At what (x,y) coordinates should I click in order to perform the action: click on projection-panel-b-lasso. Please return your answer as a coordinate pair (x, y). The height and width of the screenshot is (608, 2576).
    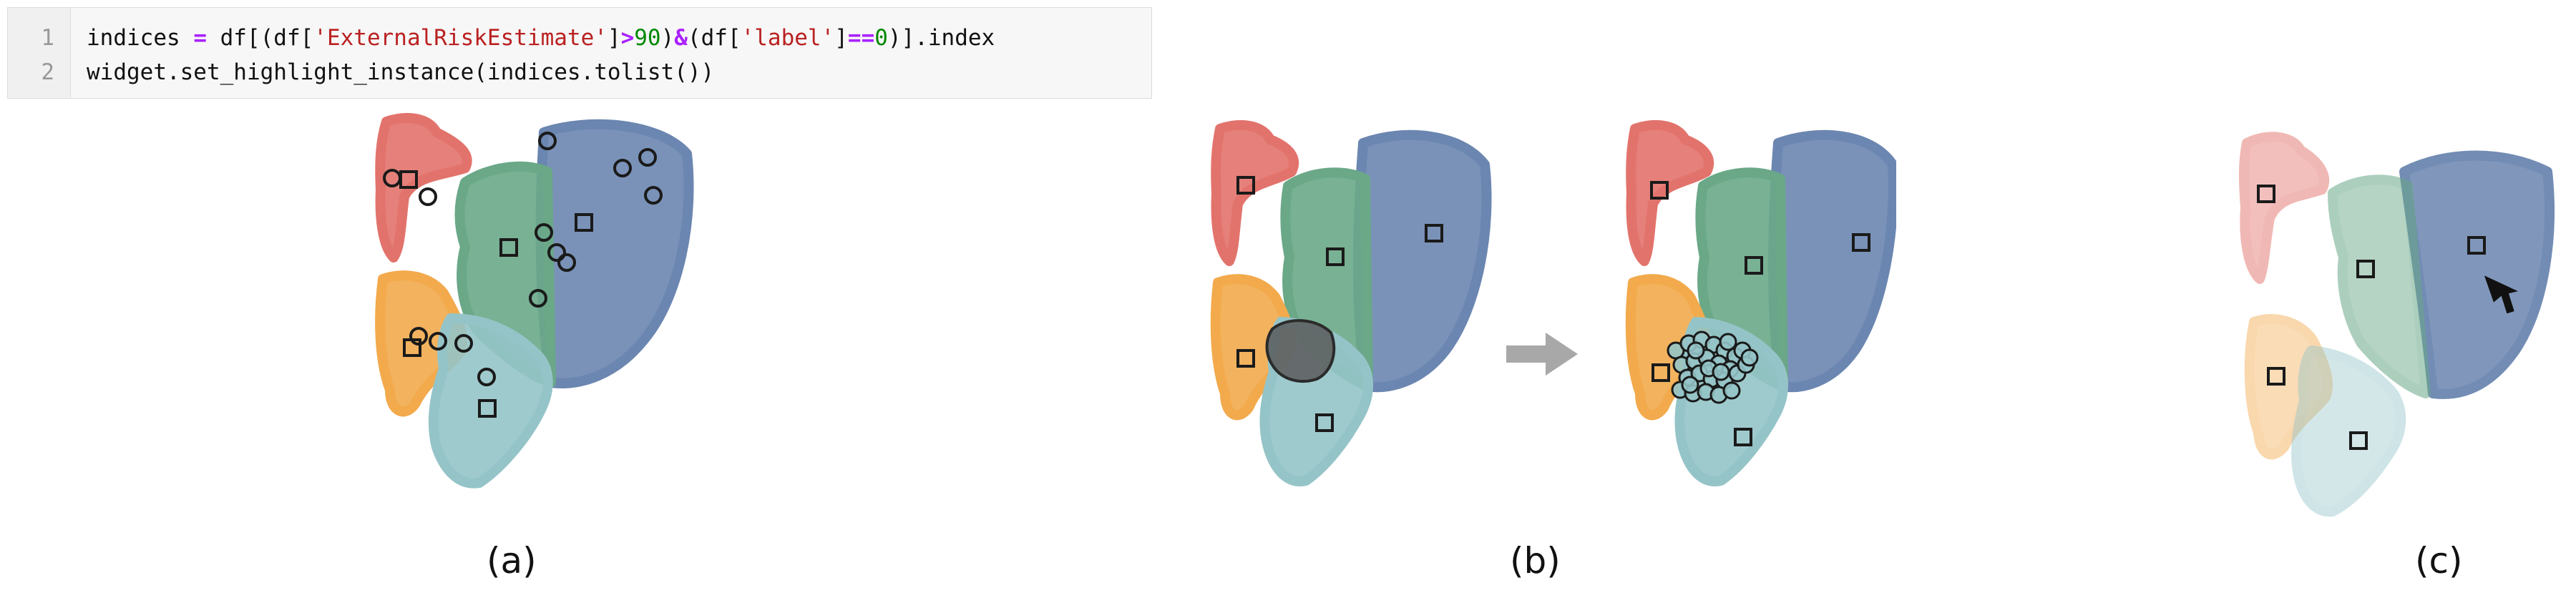
    Looking at the image, I should click on (1352, 257).